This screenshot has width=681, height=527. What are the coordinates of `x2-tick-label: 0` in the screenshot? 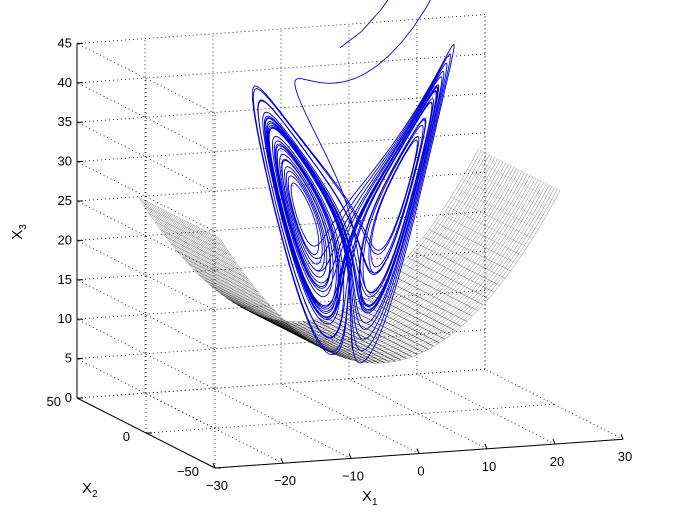 It's located at (126, 436).